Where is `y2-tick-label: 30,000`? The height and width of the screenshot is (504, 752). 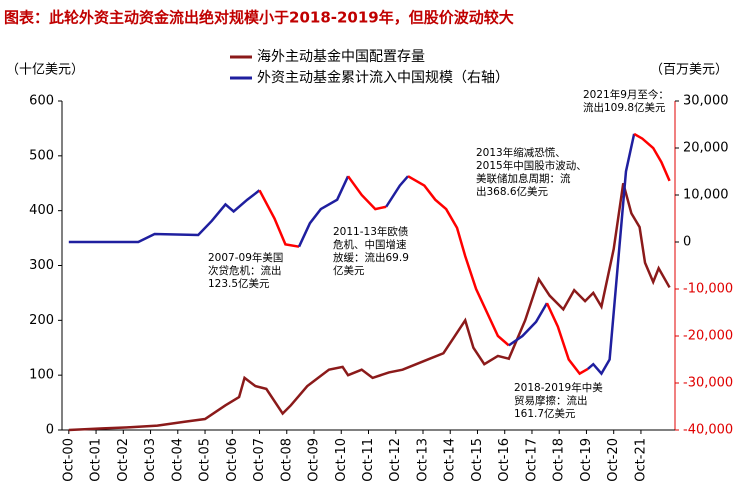
y2-tick-label: 30,000 is located at coordinates (706, 101).